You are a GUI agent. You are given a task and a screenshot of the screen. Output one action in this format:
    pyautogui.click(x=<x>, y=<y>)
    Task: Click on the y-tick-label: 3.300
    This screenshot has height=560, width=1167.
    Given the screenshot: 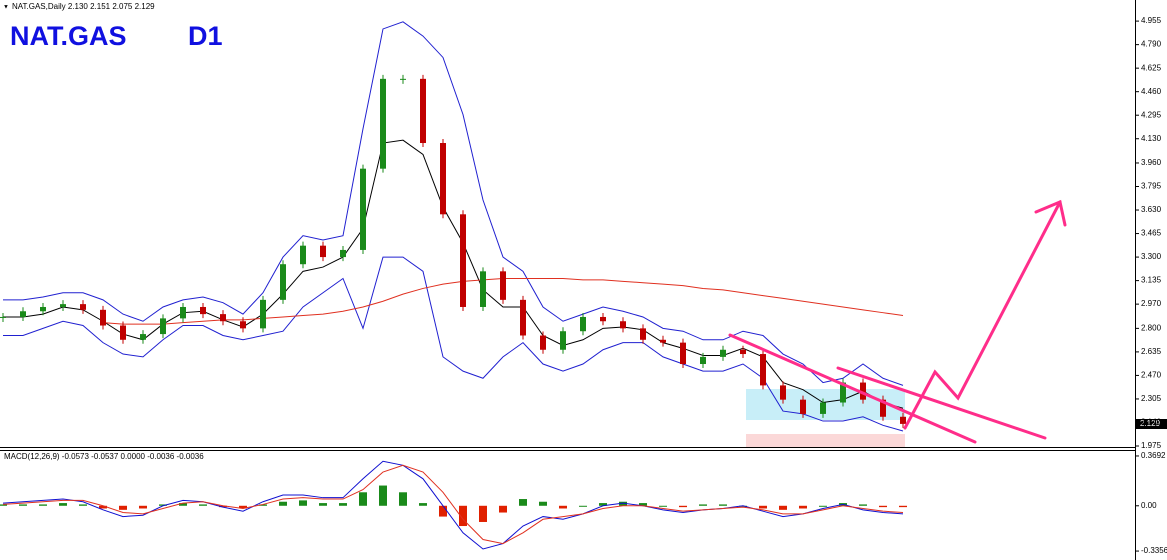 What is the action you would take?
    pyautogui.click(x=1151, y=256)
    